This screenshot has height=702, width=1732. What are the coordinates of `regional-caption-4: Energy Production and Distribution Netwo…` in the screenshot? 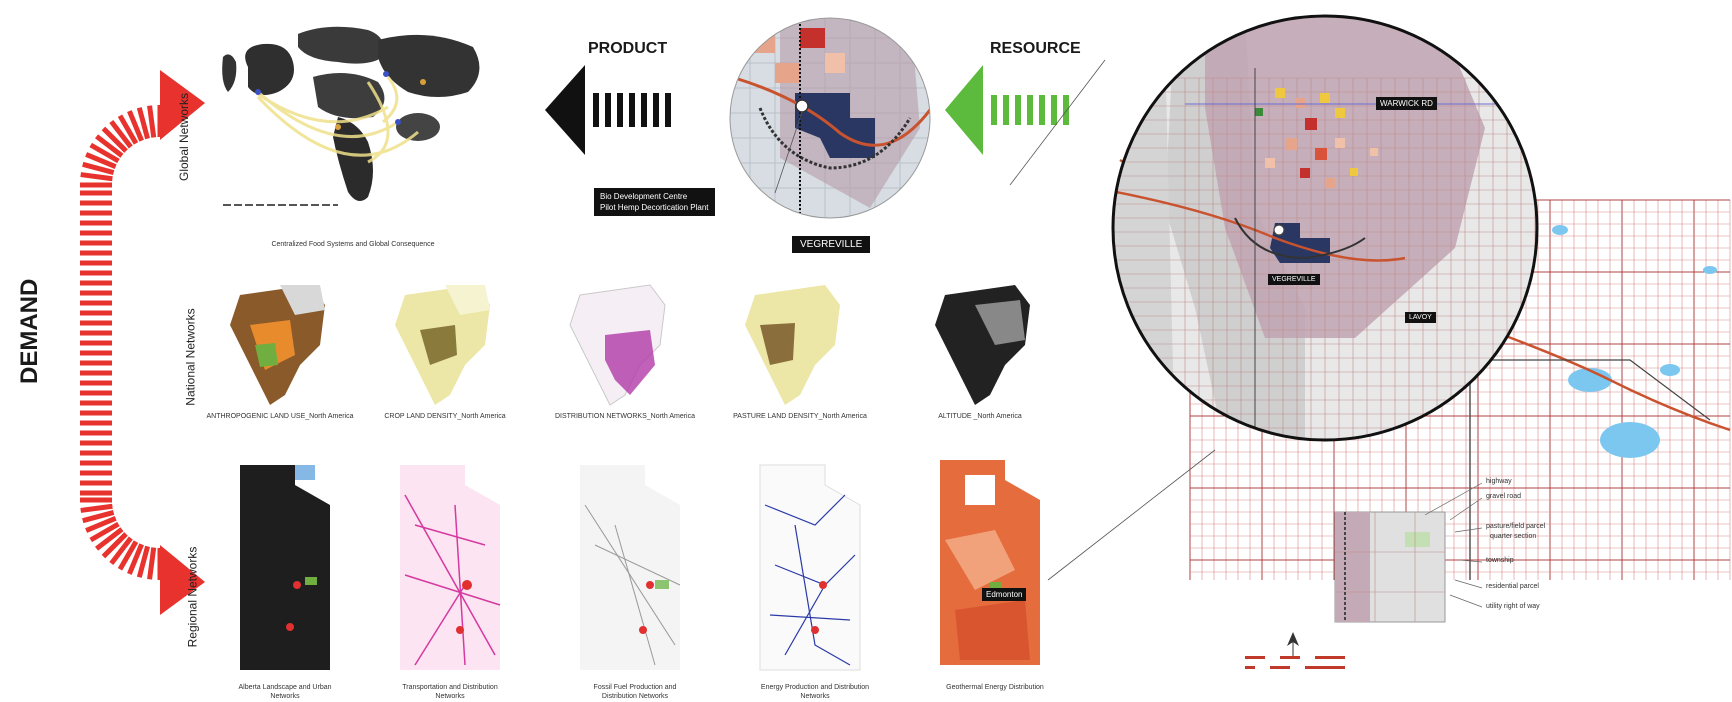 It's located at (815, 692).